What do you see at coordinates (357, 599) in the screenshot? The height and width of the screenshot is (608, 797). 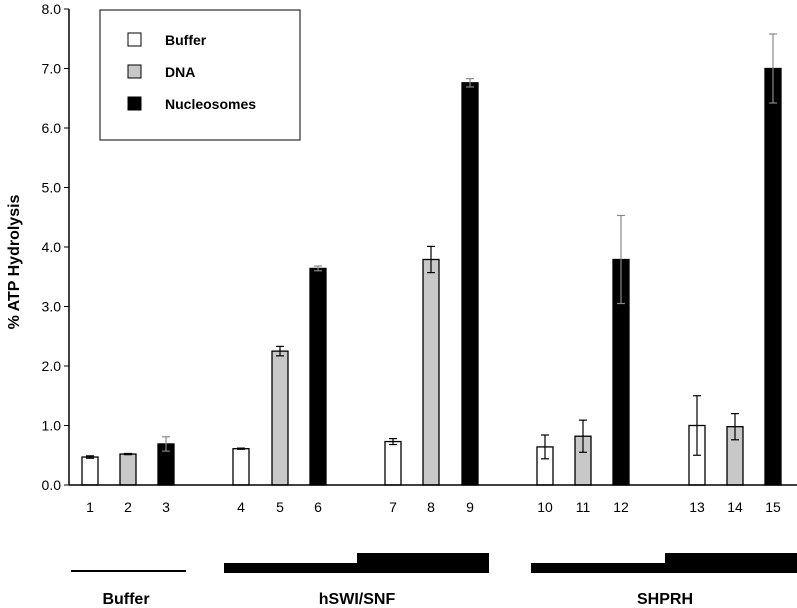 I see `group-label-hswisnf: hSWI/SNF` at bounding box center [357, 599].